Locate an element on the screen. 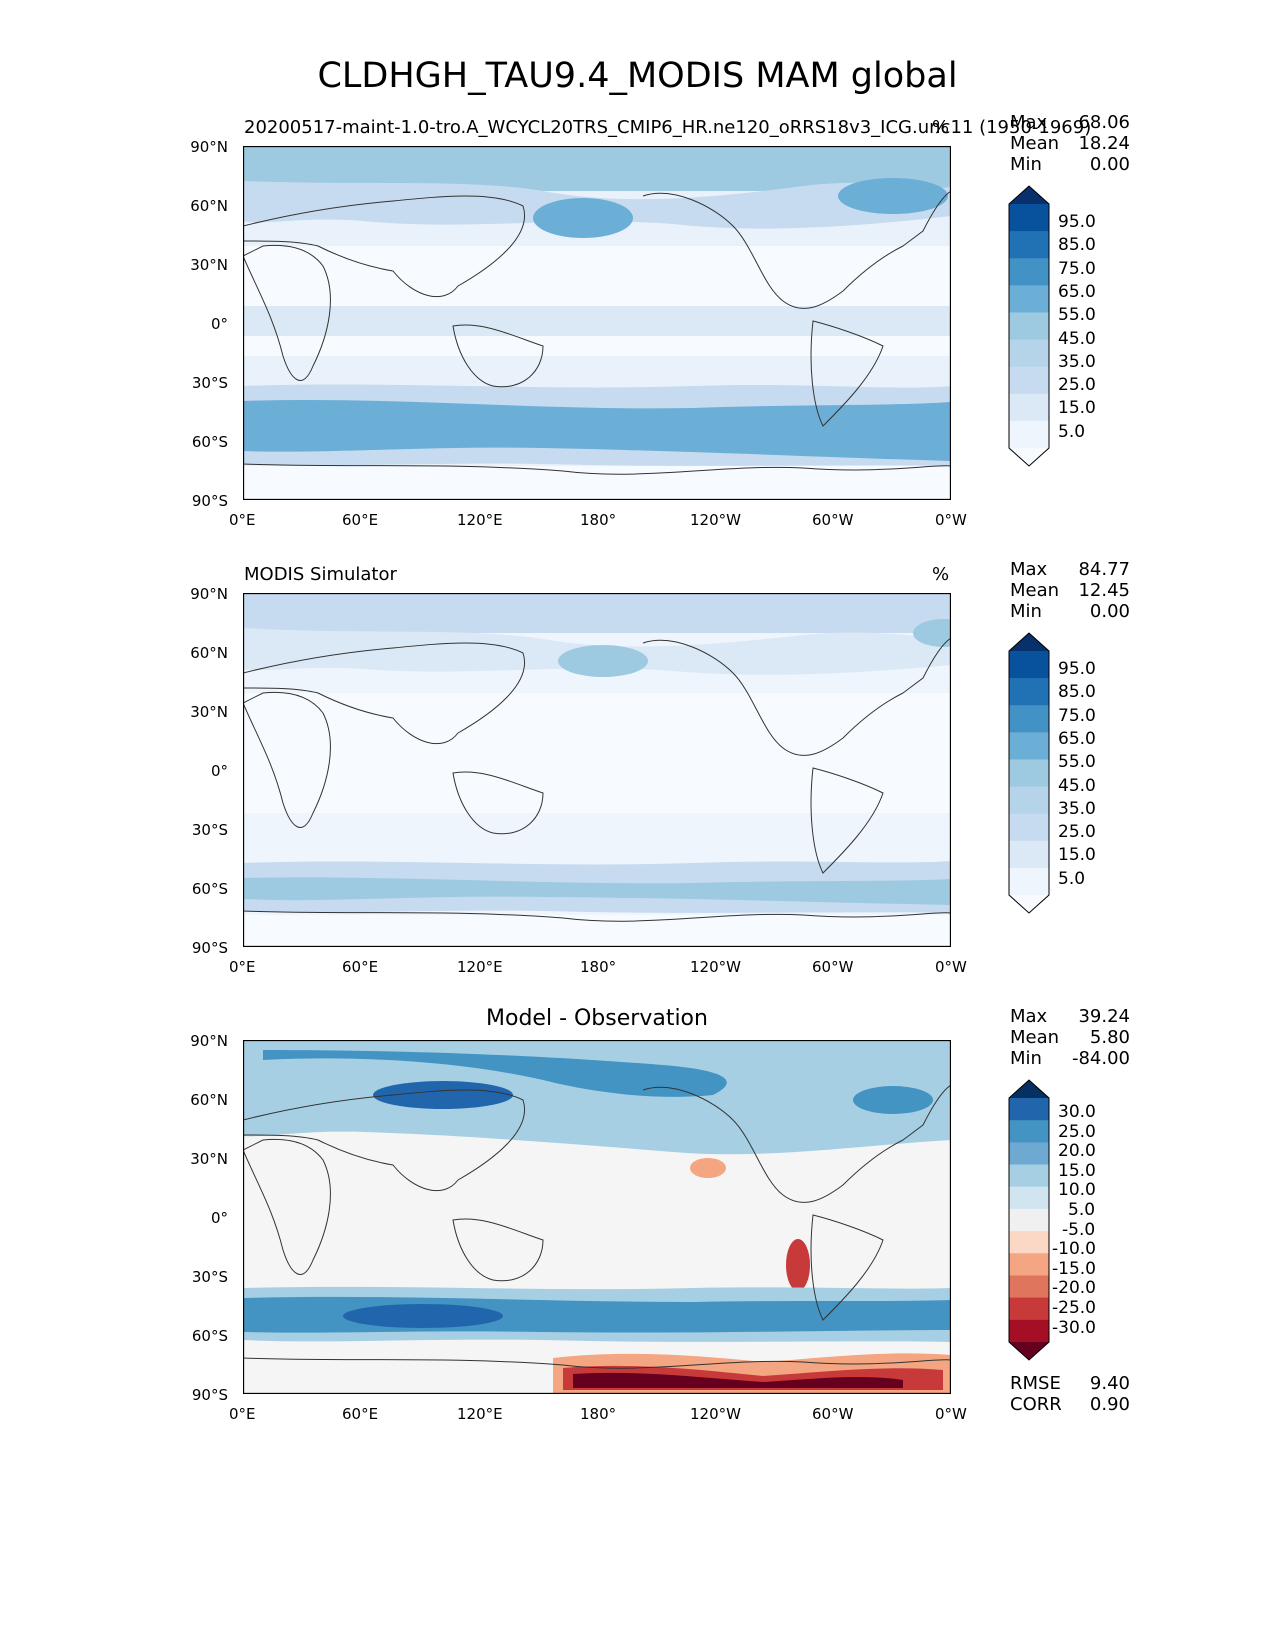  antarctic-extreme-negative is located at coordinates (738, 1380).